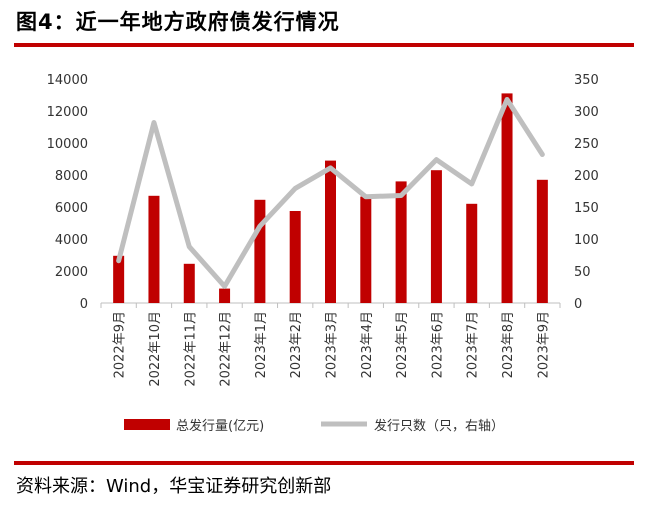 The image size is (650, 515). Describe the element at coordinates (578, 304) in the screenshot. I see `y-right-tick-label: 0` at that location.